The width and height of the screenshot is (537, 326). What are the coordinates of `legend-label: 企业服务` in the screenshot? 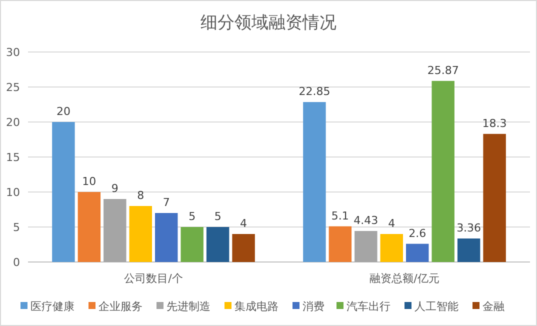 It's located at (120, 306).